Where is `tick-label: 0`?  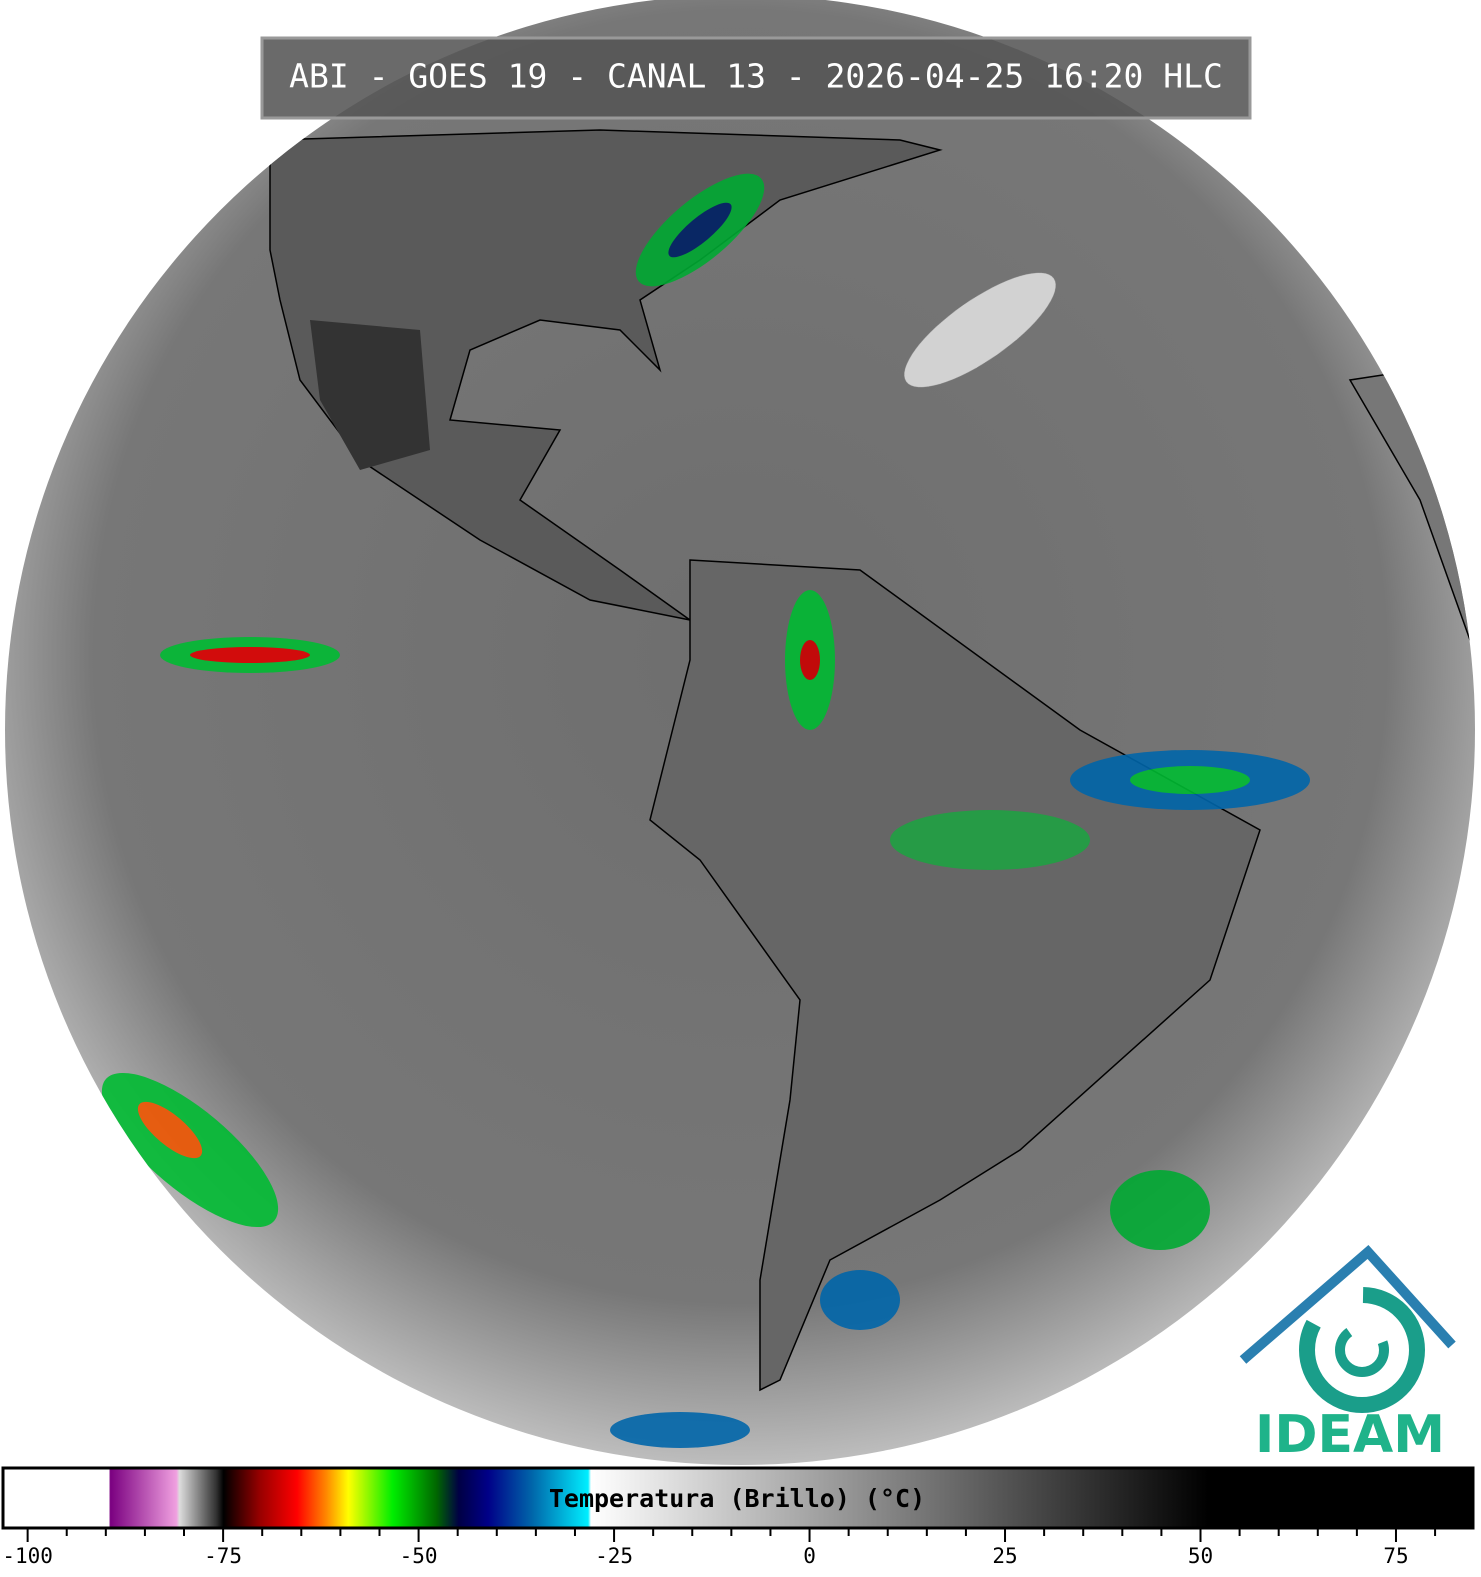 tick-label: 0 is located at coordinates (809, 1556).